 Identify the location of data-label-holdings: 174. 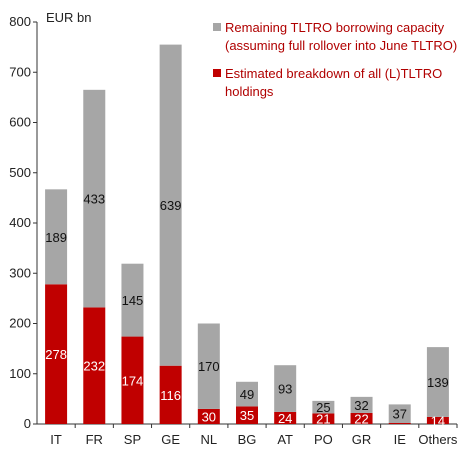
(133, 380).